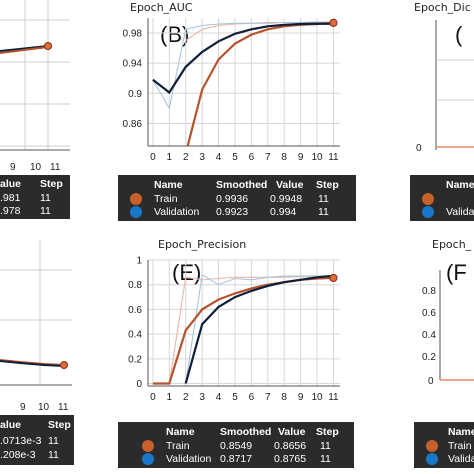 This screenshot has height=474, width=474. I want to click on y-tick-label: 0.8, so click(429, 291).